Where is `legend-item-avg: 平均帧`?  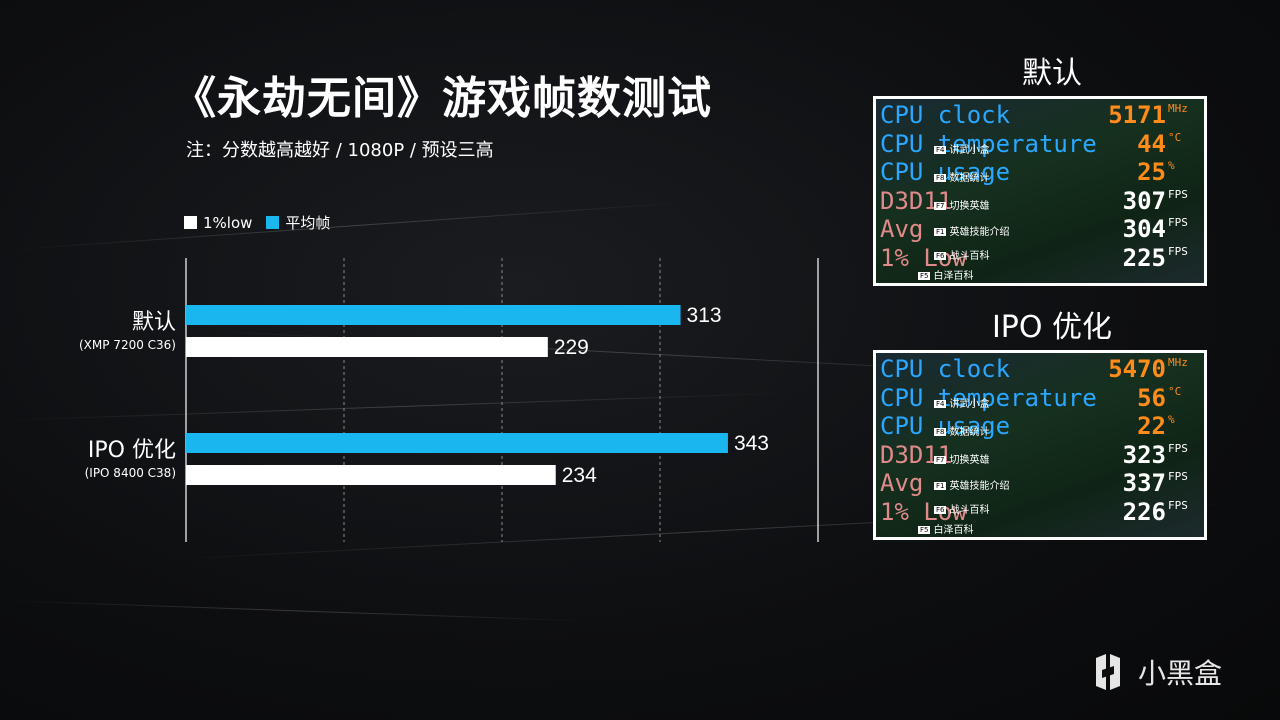 legend-item-avg: 平均帧 is located at coordinates (298, 222).